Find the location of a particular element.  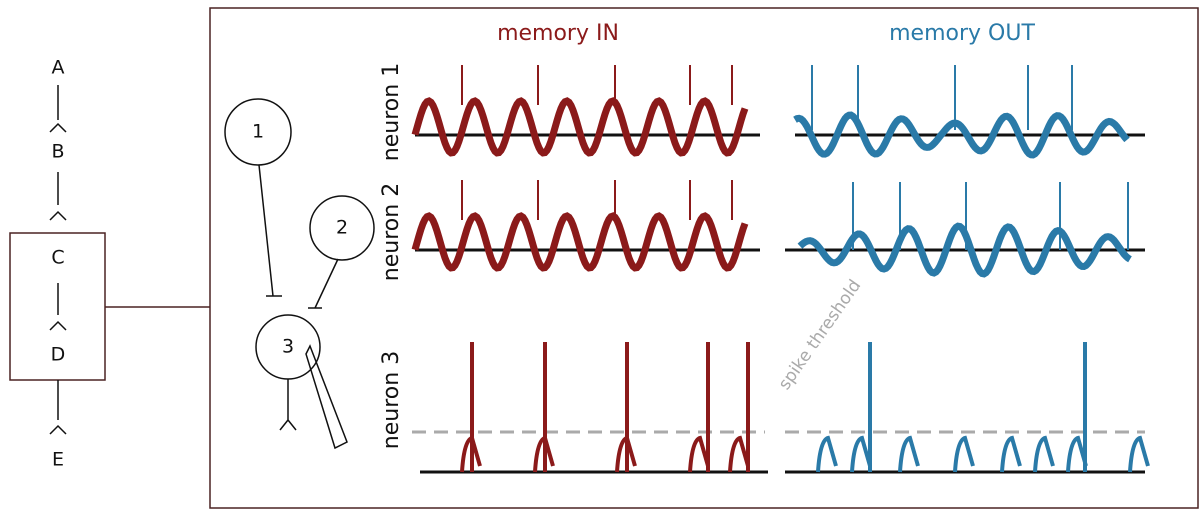

node-label: 2 is located at coordinates (342, 228).